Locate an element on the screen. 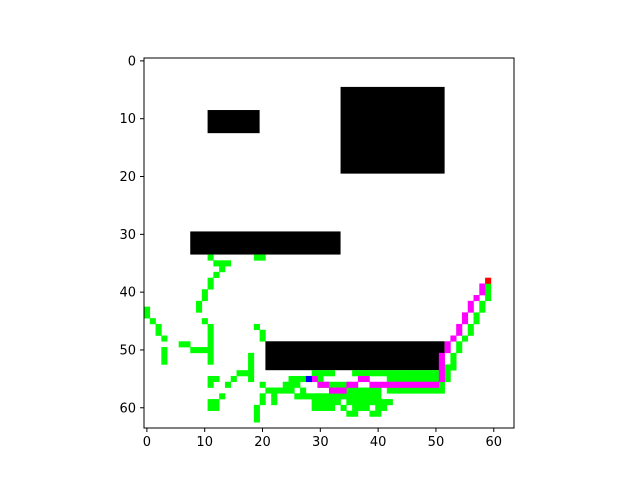 Image resolution: width=640 pixels, height=480 pixels. x-tick-label: 40 is located at coordinates (378, 442).